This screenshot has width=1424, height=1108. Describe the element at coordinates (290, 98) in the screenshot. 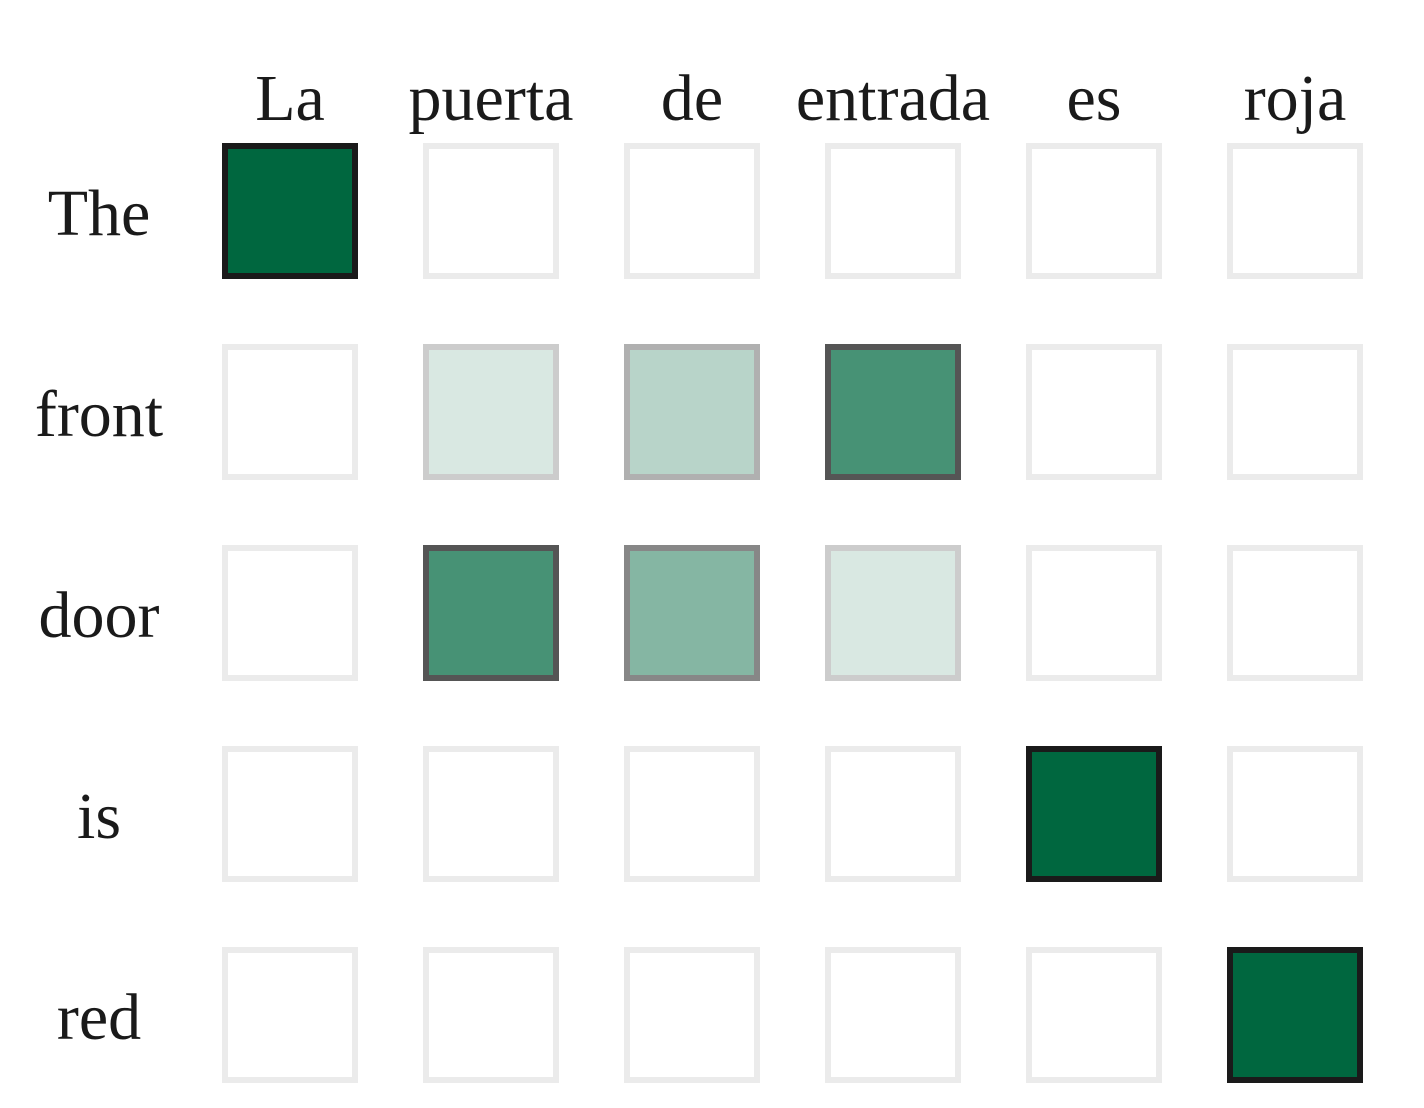

I see `column-label: La` at that location.